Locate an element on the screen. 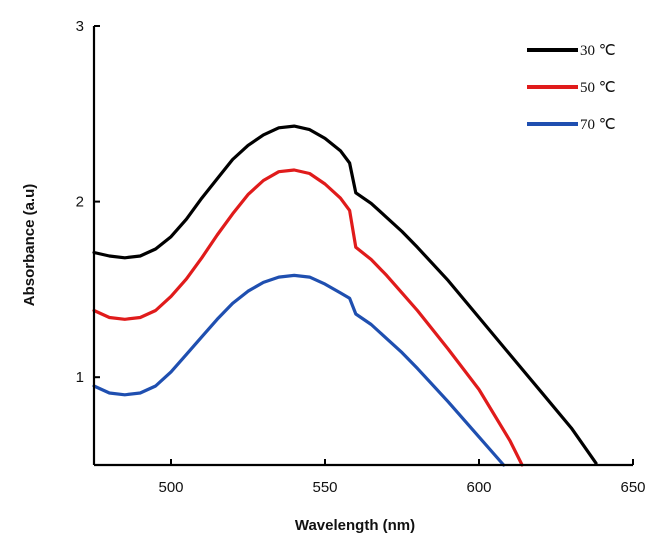  y-tick-label: 2 is located at coordinates (80, 202).